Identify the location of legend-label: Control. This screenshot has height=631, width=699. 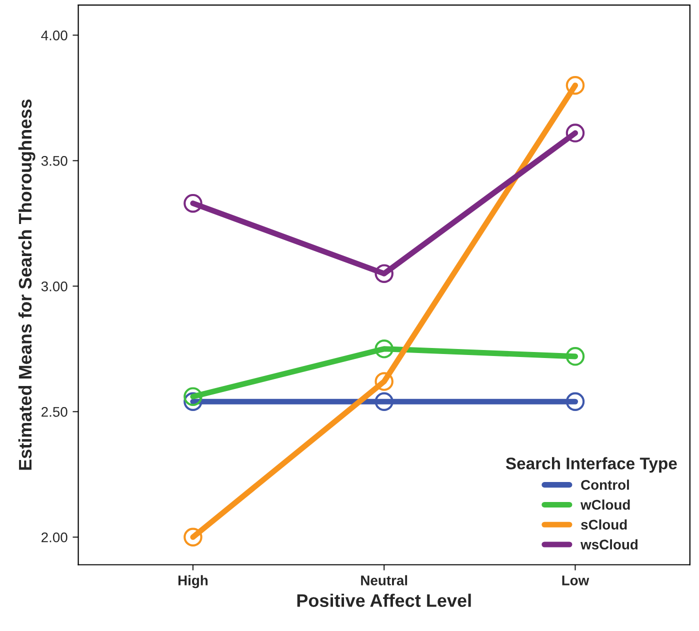
(605, 485).